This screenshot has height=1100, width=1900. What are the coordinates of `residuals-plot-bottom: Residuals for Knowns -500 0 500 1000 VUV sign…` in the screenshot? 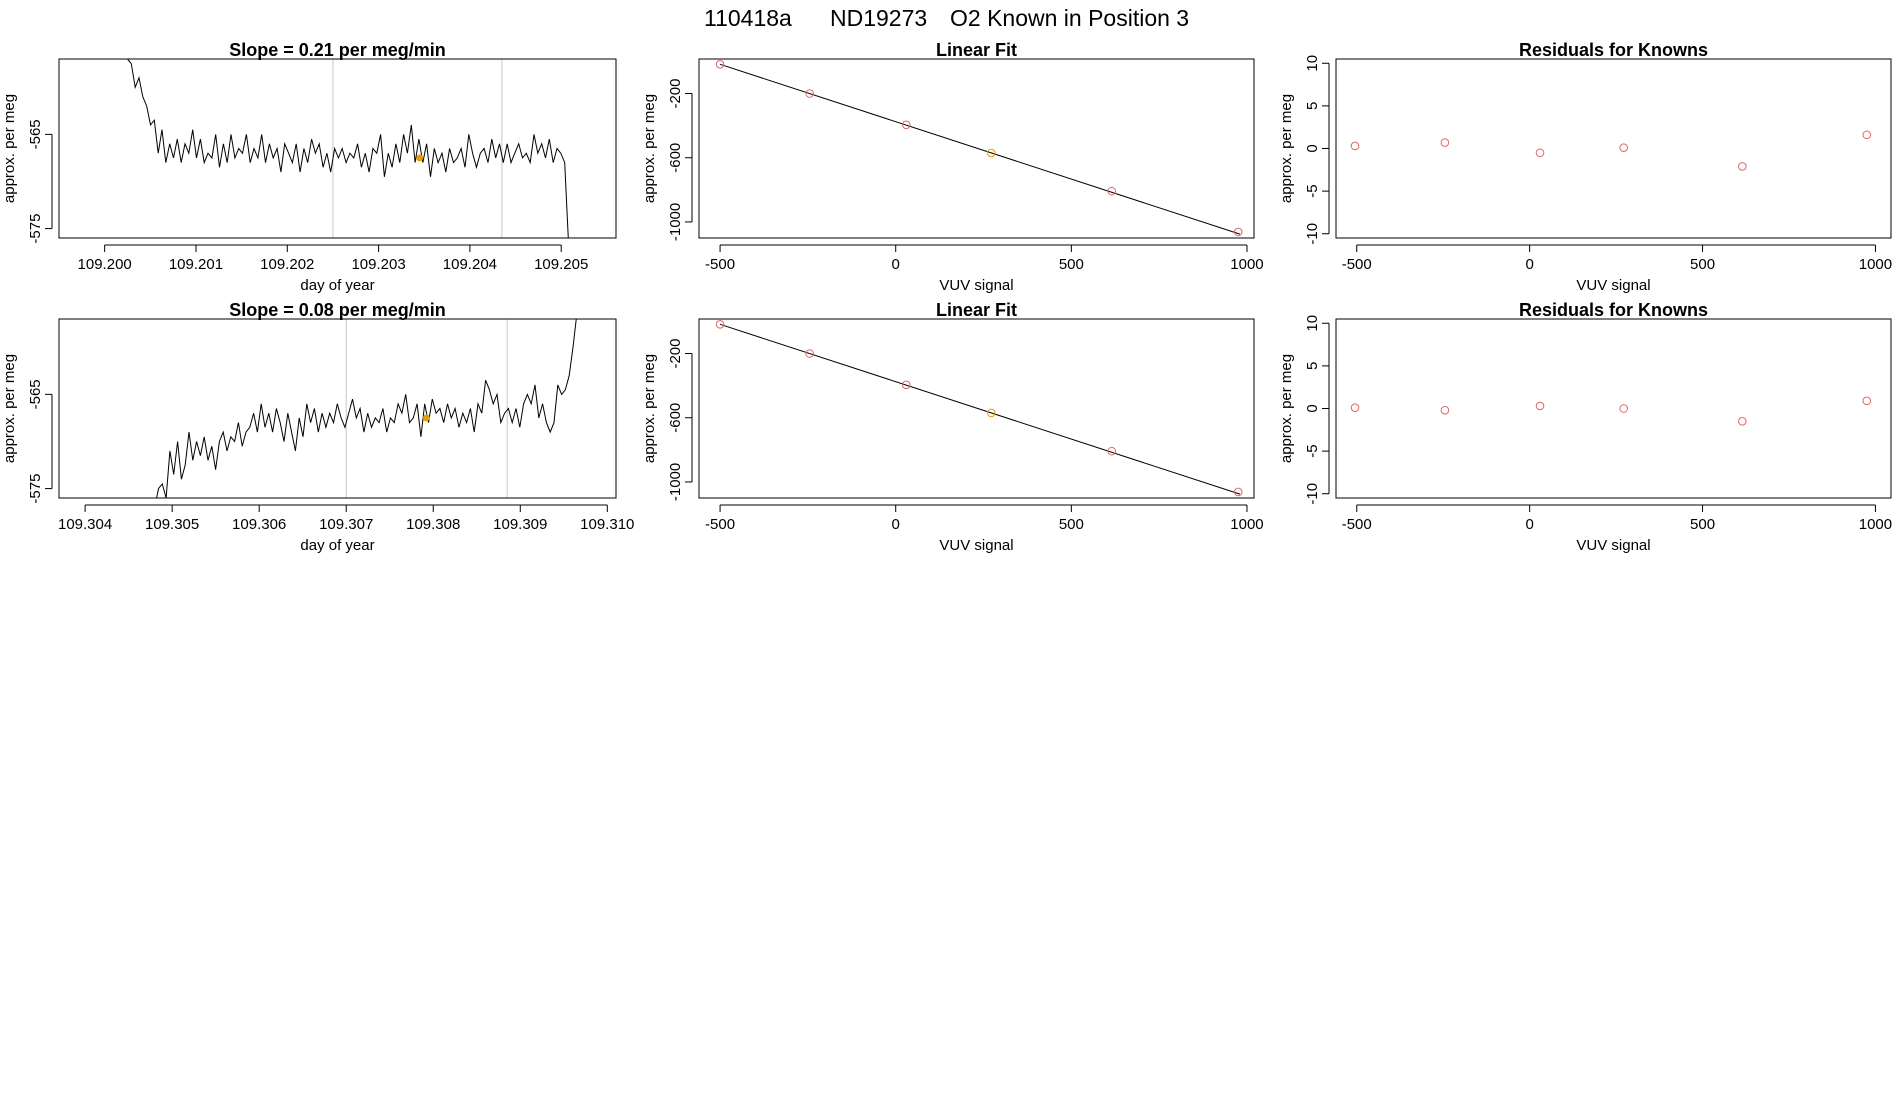 It's located at (1585, 427).